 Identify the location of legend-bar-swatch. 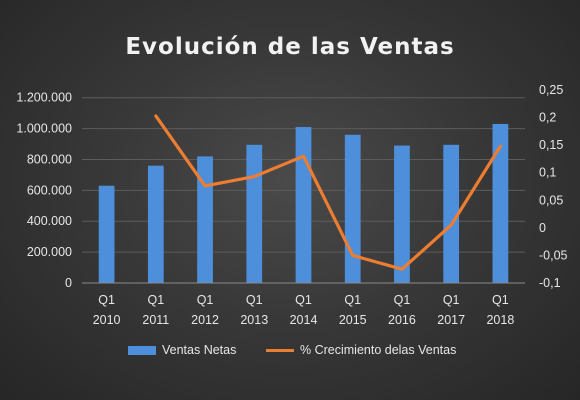
(142, 350).